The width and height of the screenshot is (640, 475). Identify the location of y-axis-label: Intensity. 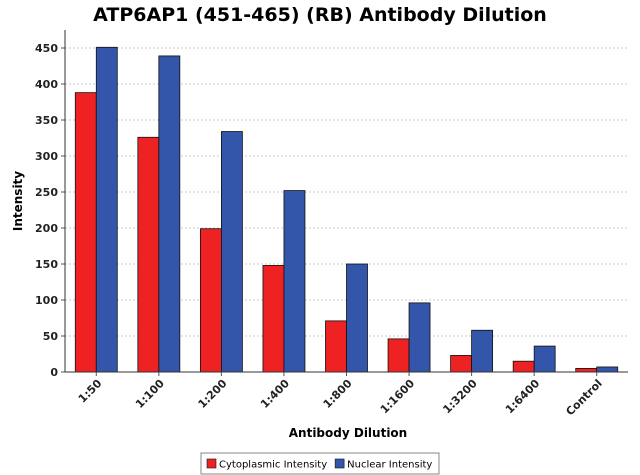
(18, 201).